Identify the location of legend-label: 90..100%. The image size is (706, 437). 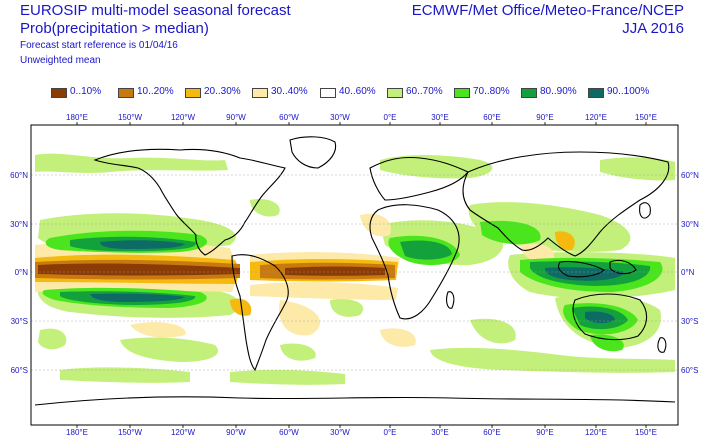
(628, 91).